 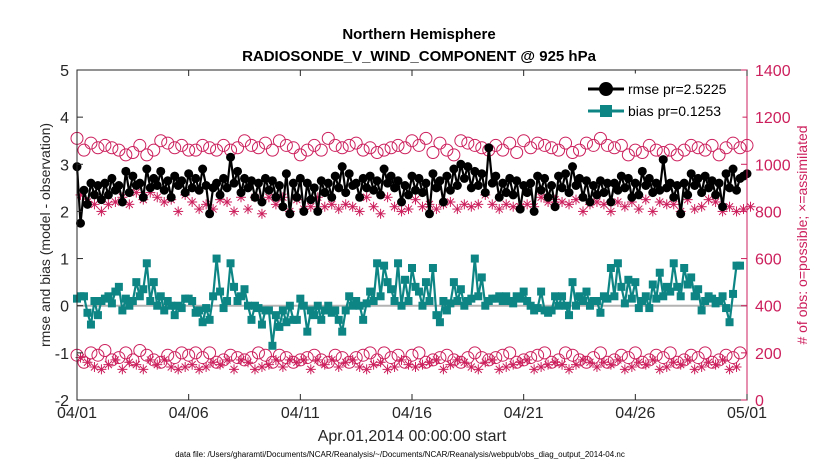 I want to click on y-right-tick-label: 400, so click(x=768, y=307).